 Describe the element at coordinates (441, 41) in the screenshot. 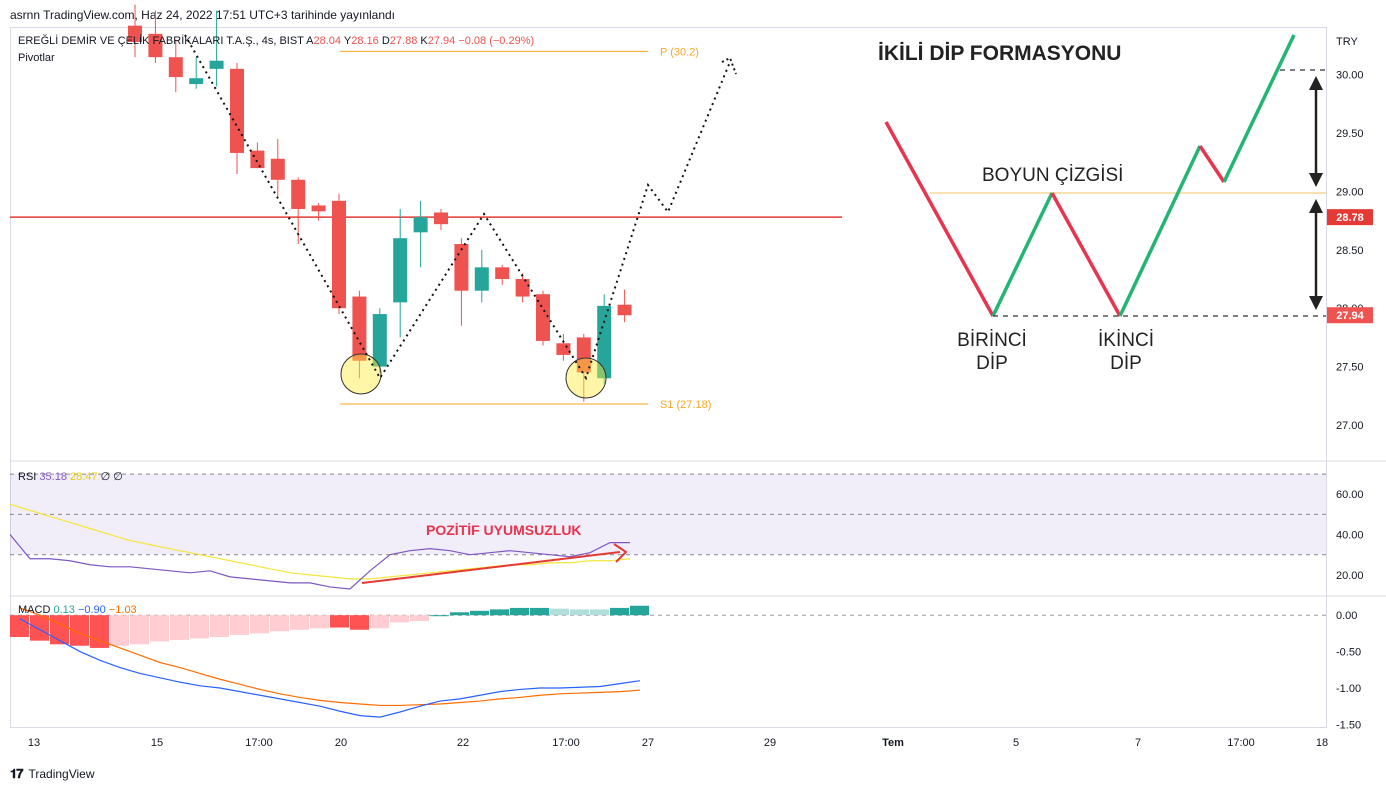

I see `close-value: 27.94` at that location.